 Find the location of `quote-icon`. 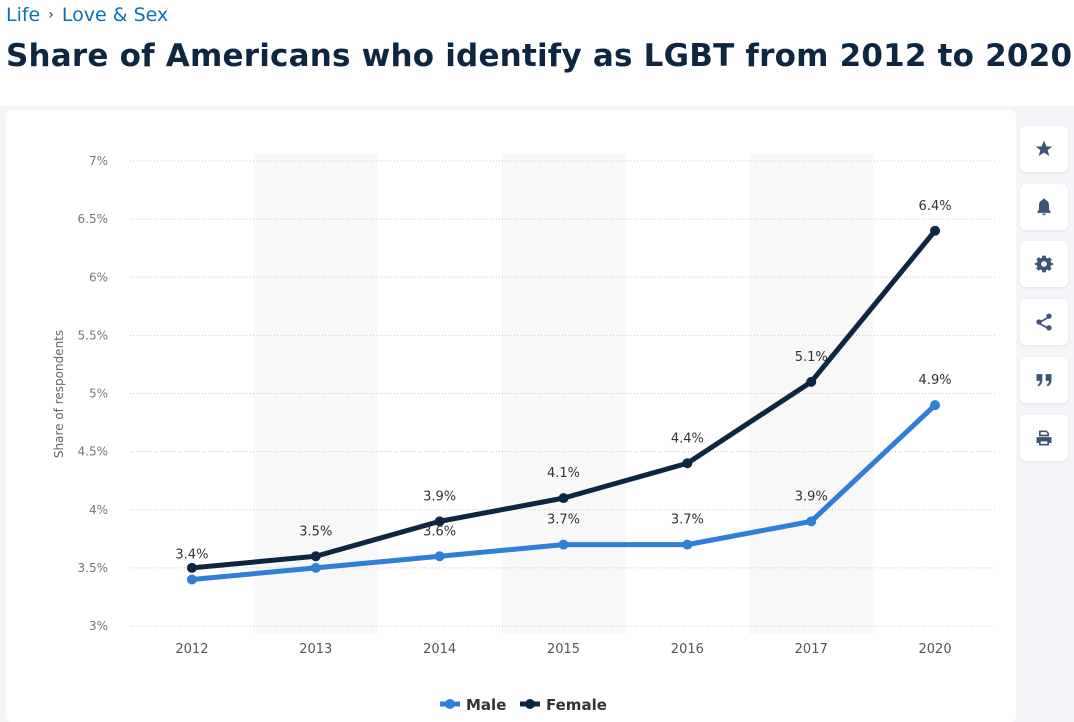

quote-icon is located at coordinates (1044, 380).